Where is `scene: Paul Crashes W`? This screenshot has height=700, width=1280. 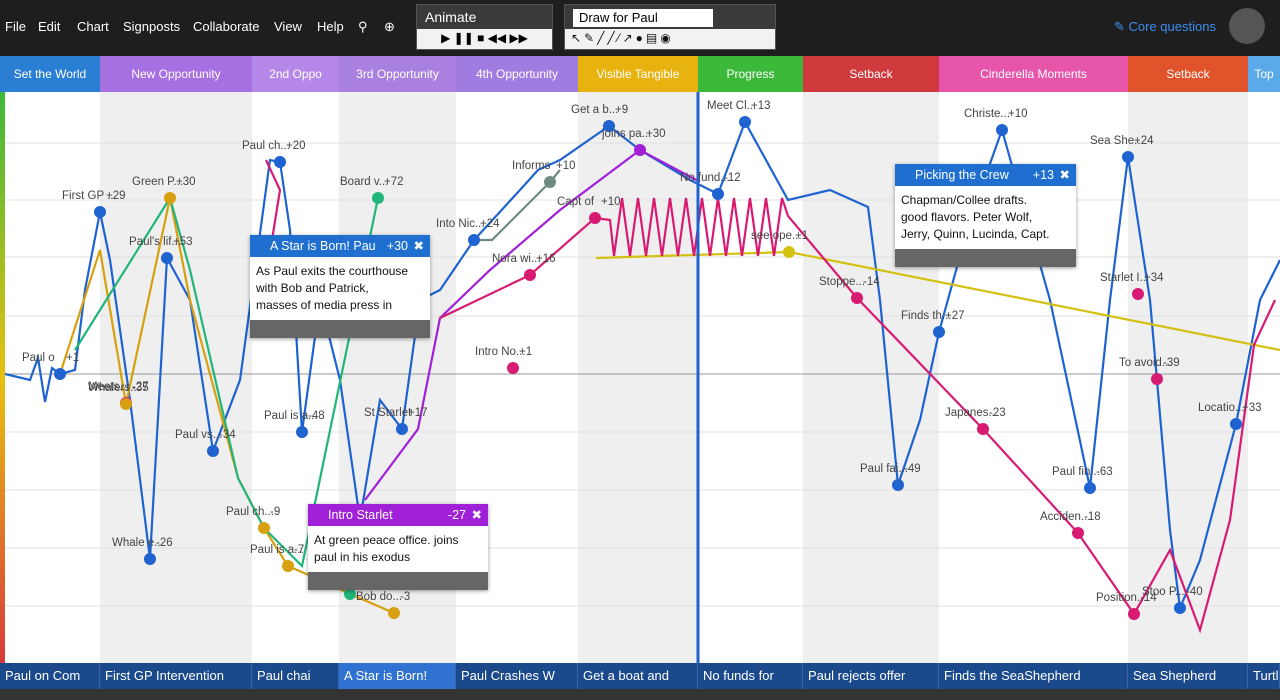
scene: Paul Crashes W is located at coordinates (517, 676).